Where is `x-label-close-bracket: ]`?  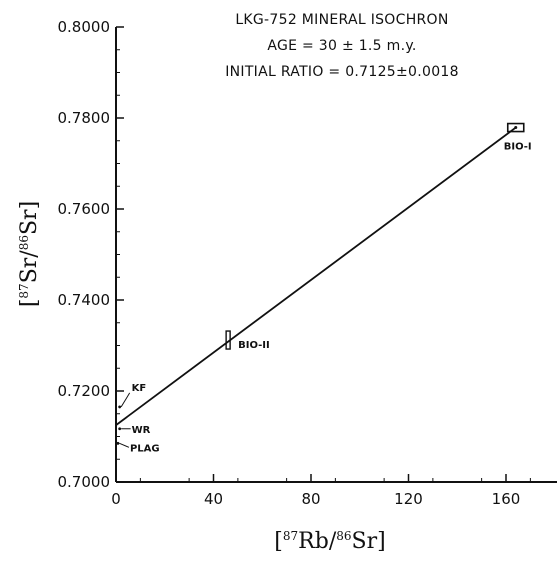 x-label-close-bracket: ] is located at coordinates (381, 541).